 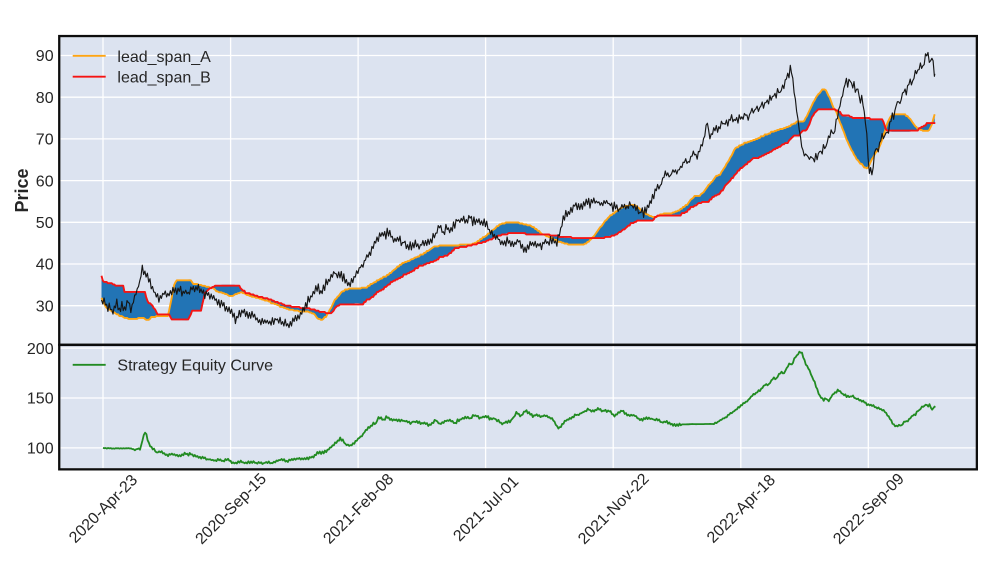 What do you see at coordinates (40, 399) in the screenshot?
I see `svg-text: 150` at bounding box center [40, 399].